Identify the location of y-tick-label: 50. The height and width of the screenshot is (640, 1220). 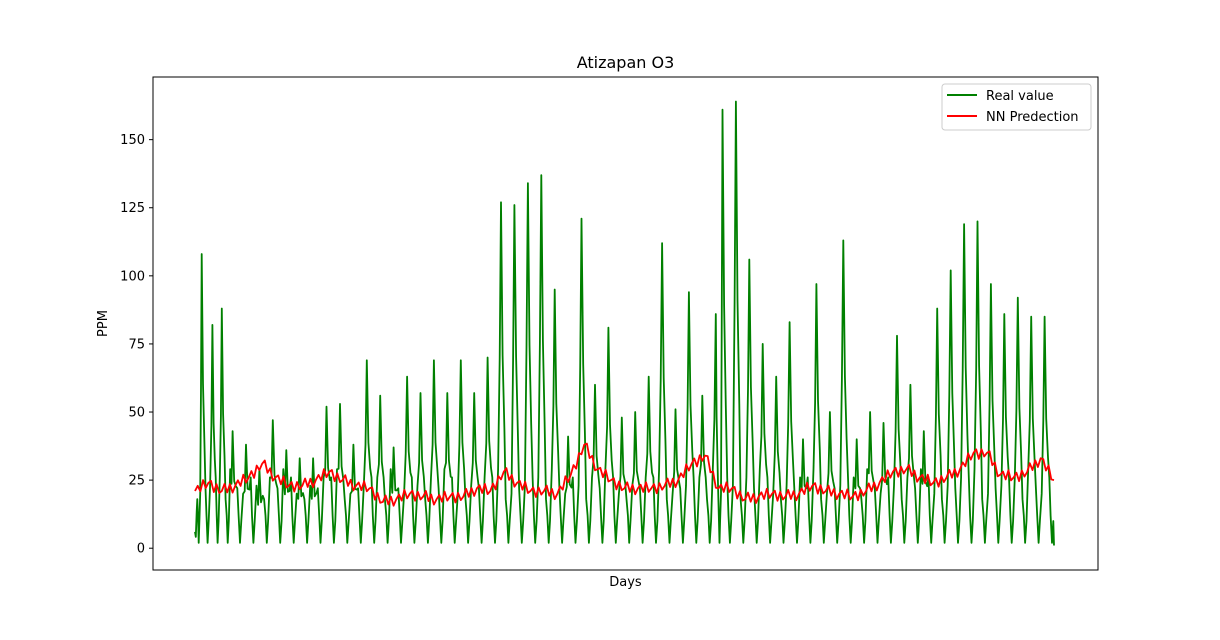
(136, 413).